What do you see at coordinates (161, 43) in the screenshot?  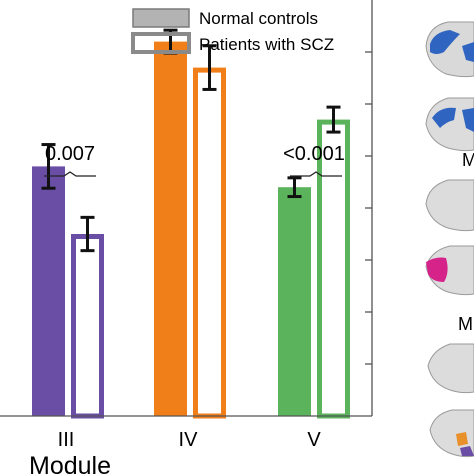 I see `legend-swatch-patients-scz` at bounding box center [161, 43].